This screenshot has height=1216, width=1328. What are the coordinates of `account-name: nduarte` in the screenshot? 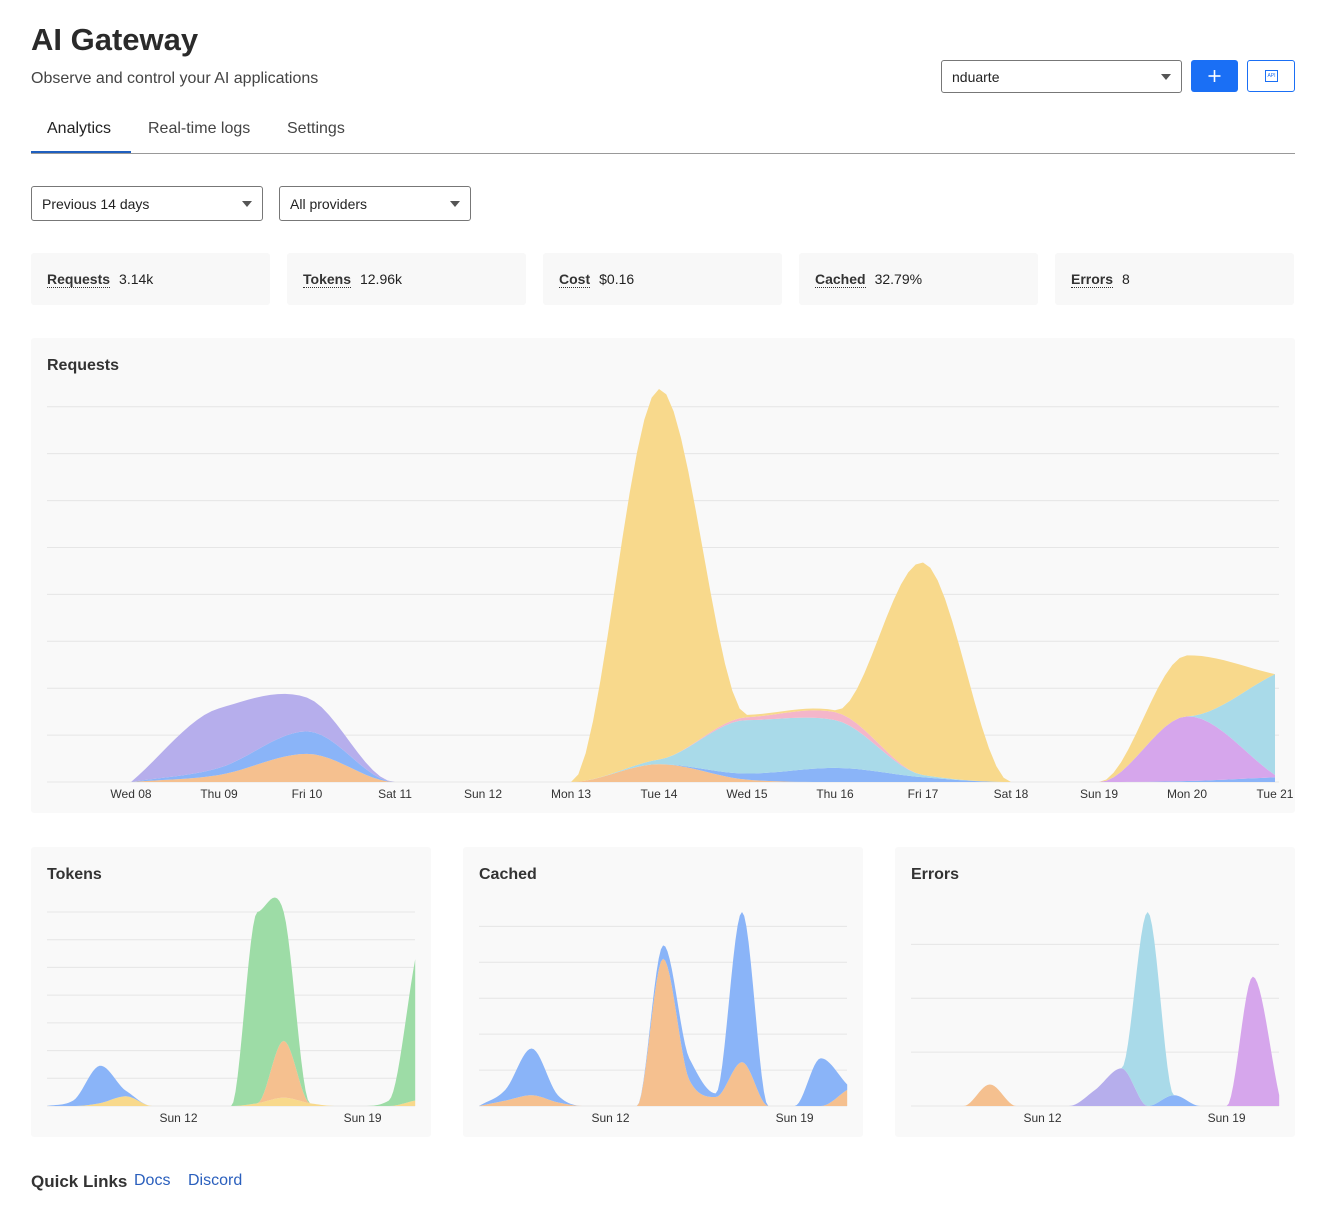 It's located at (976, 76).